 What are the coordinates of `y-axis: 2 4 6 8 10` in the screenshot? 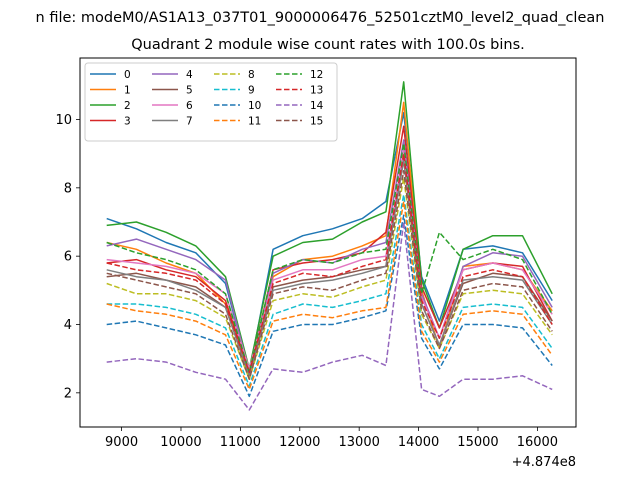 It's located at (67, 257).